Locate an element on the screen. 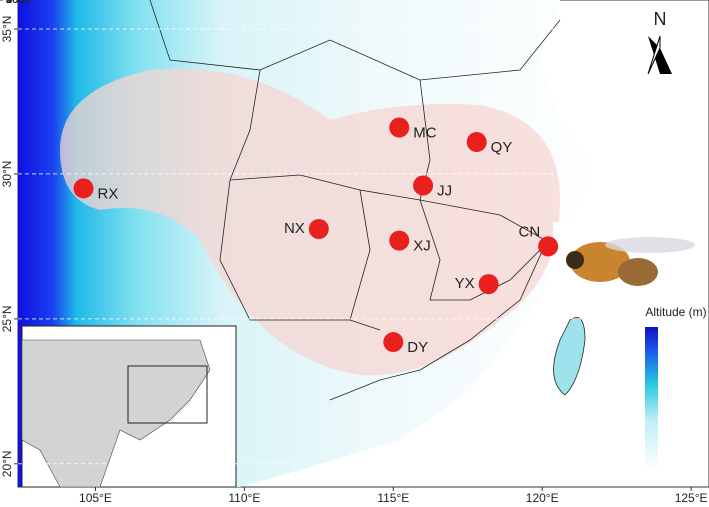  site-label: XJ is located at coordinates (422, 246).